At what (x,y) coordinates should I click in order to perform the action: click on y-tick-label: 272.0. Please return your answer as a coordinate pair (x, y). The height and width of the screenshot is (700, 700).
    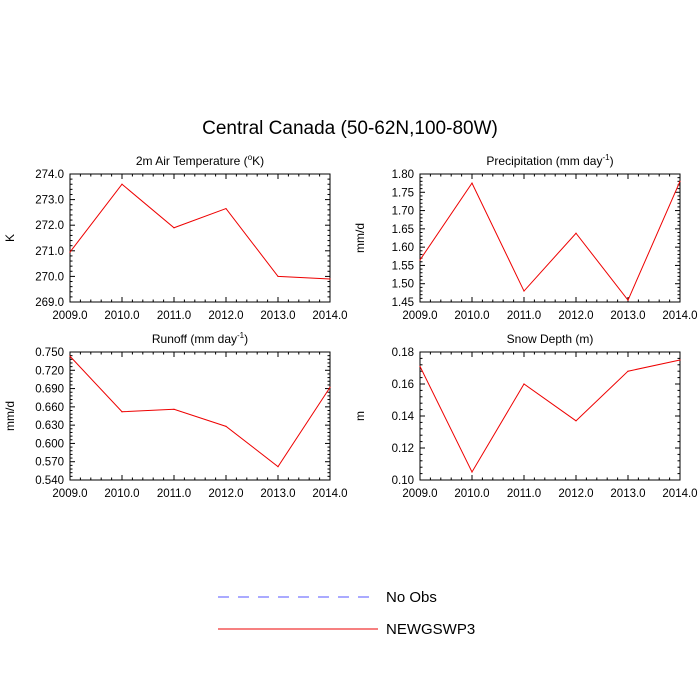
    Looking at the image, I should click on (49, 226).